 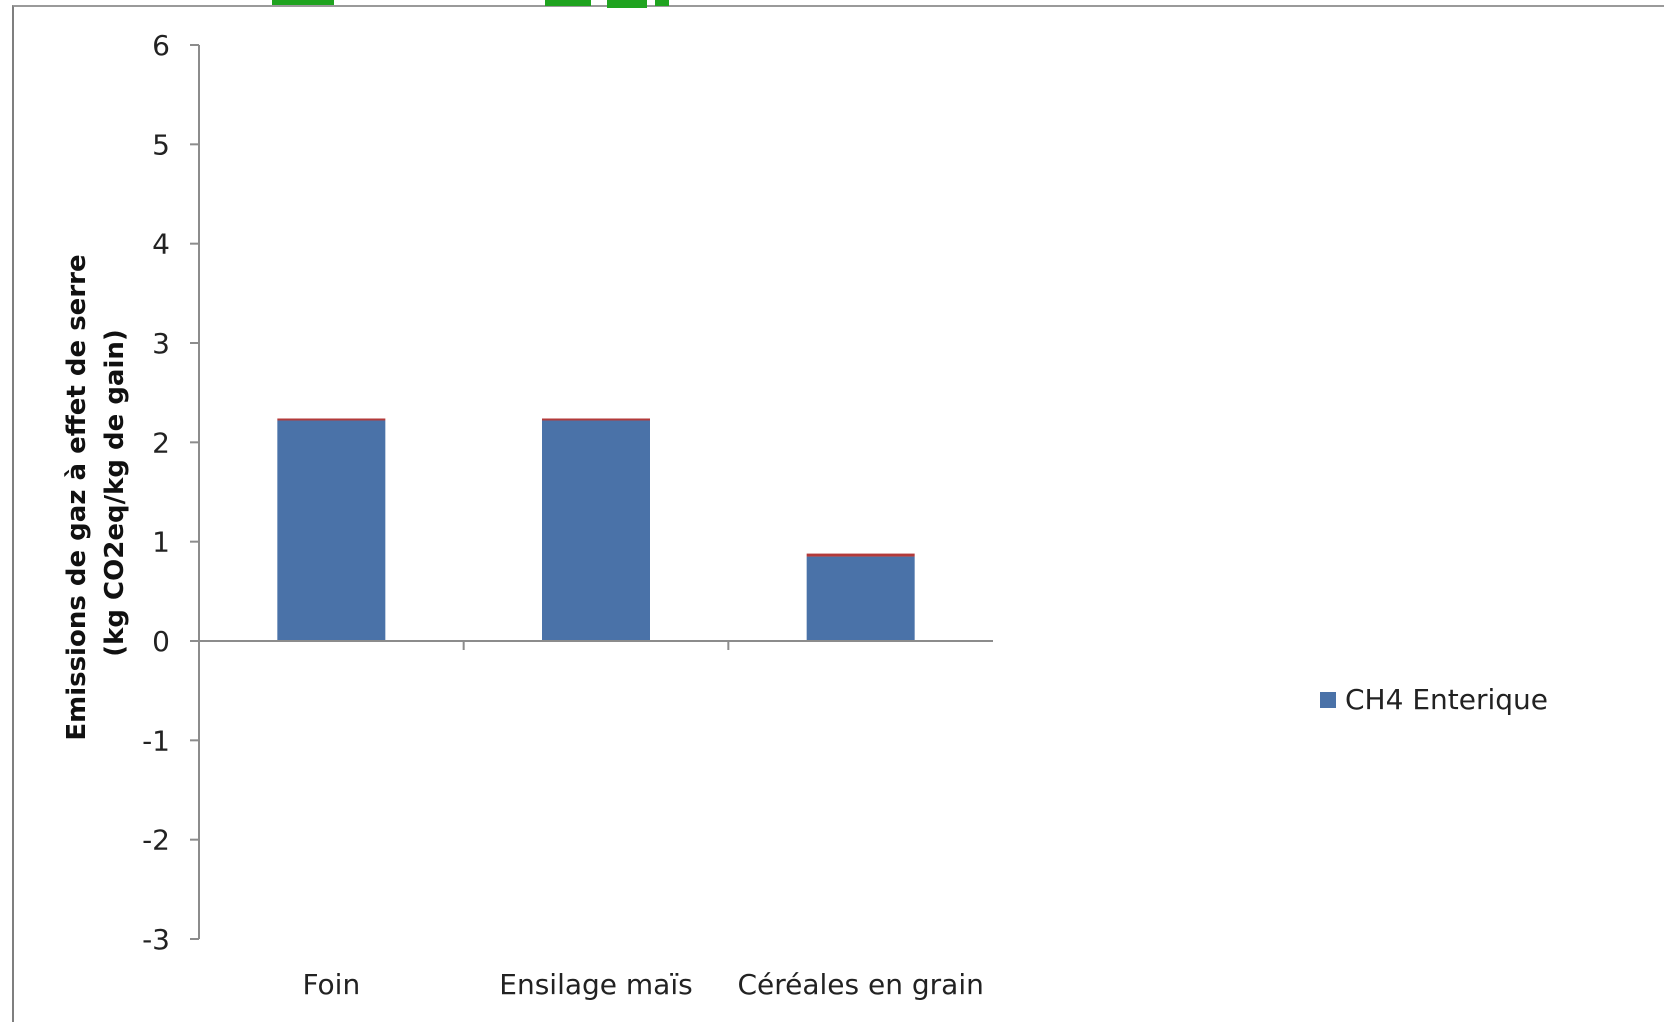 I want to click on y-axis-label-line2: (kg CO2eq/kg de gain), so click(x=115, y=493).